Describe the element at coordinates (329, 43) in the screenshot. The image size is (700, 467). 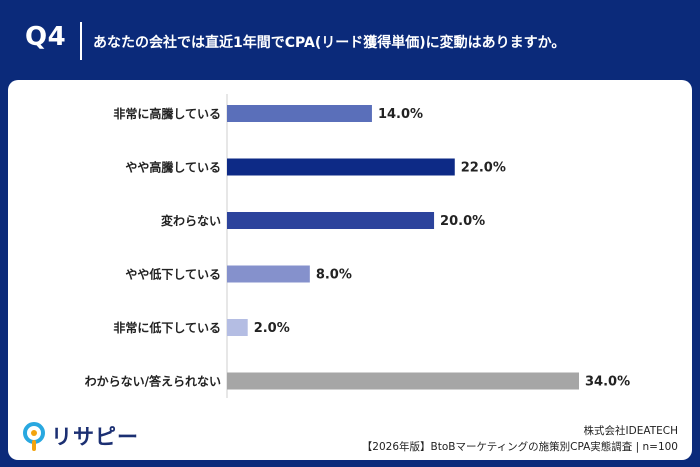
I see `question-text: あなたの会社では直近1年間でCPA(リード獲得単価)に変動はありますか。` at that location.